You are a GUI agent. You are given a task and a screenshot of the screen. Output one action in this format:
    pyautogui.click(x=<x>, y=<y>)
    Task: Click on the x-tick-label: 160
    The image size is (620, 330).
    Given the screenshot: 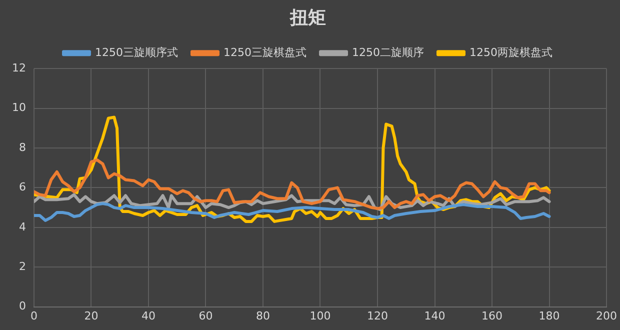 What is the action you would take?
    pyautogui.click(x=492, y=315)
    